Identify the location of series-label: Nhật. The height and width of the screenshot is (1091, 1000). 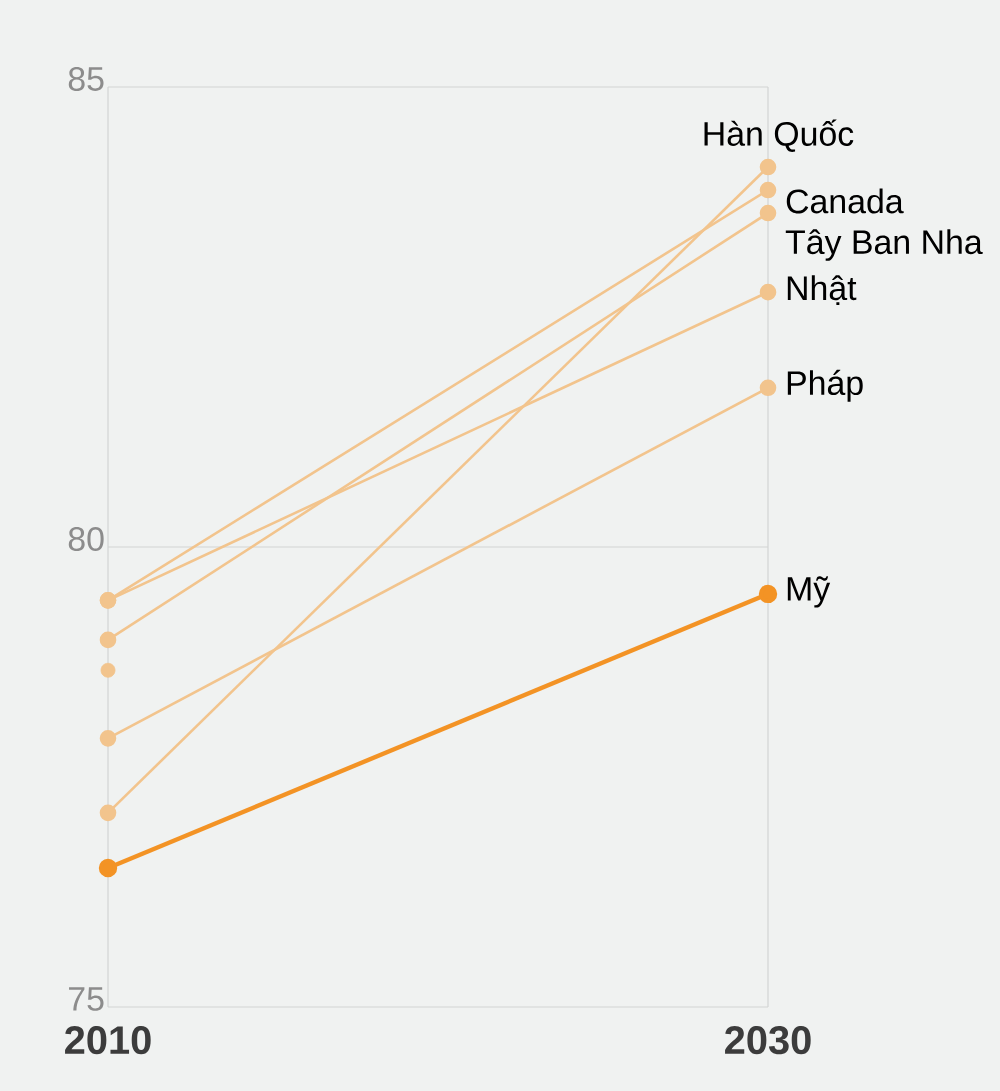
(822, 290).